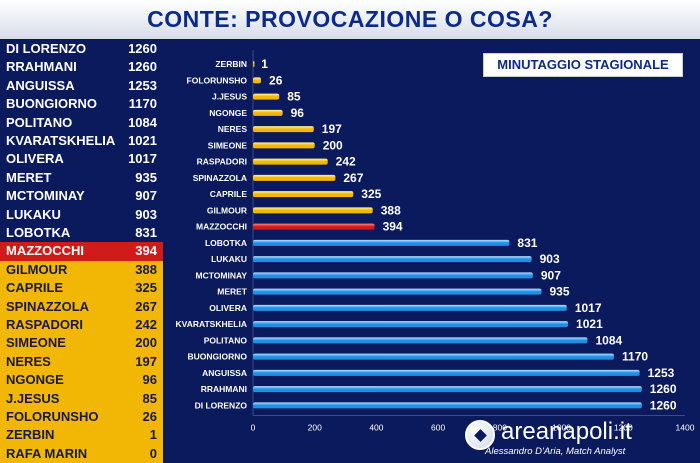 Image resolution: width=700 pixels, height=463 pixels. Describe the element at coordinates (33, 398) in the screenshot. I see `player-name: J.JESUS` at that location.